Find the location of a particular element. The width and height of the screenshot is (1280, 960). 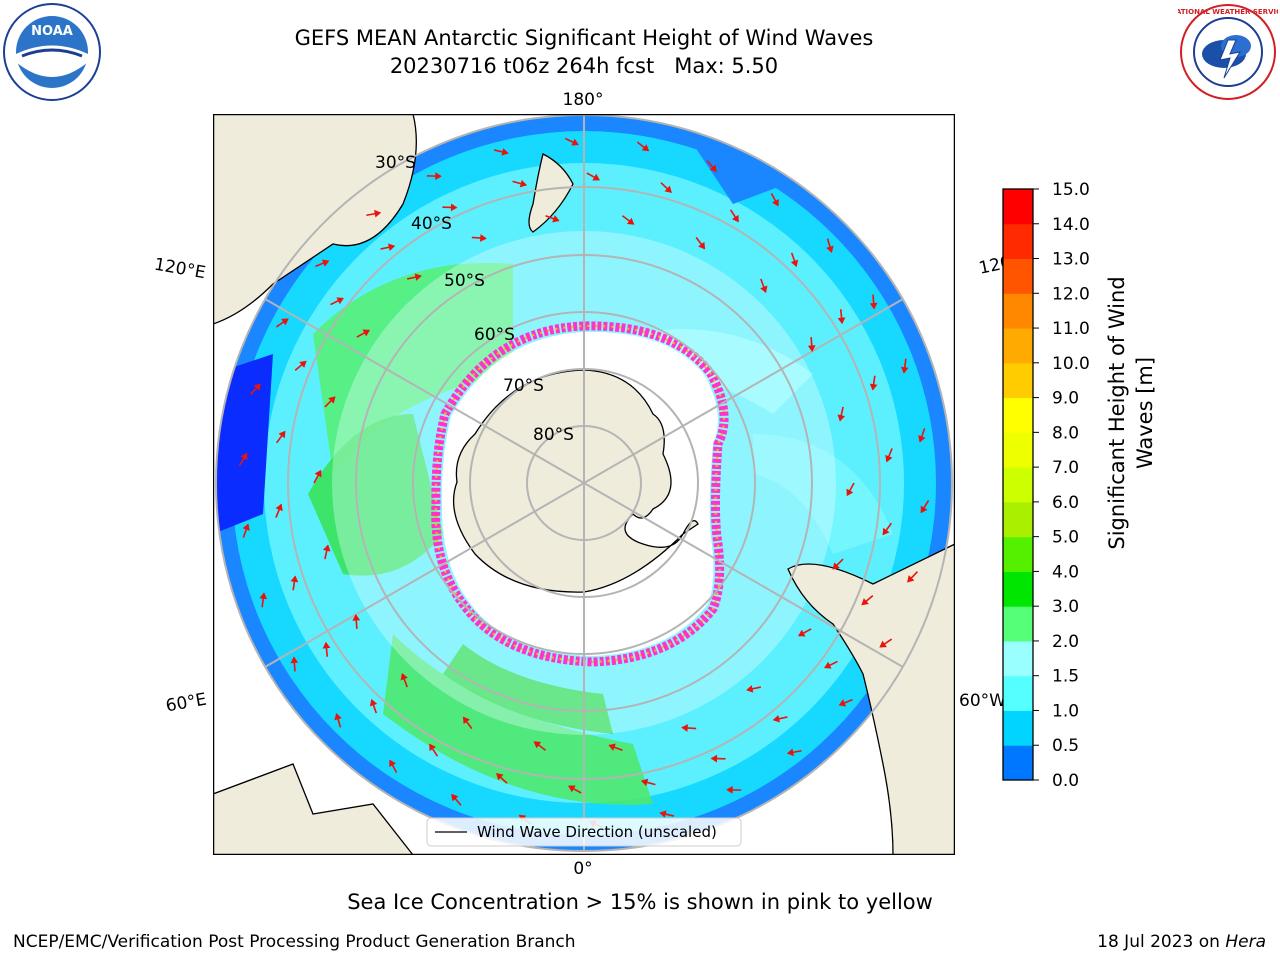

footer-date-text: 18 Jul 2023 on is located at coordinates (1161, 942).